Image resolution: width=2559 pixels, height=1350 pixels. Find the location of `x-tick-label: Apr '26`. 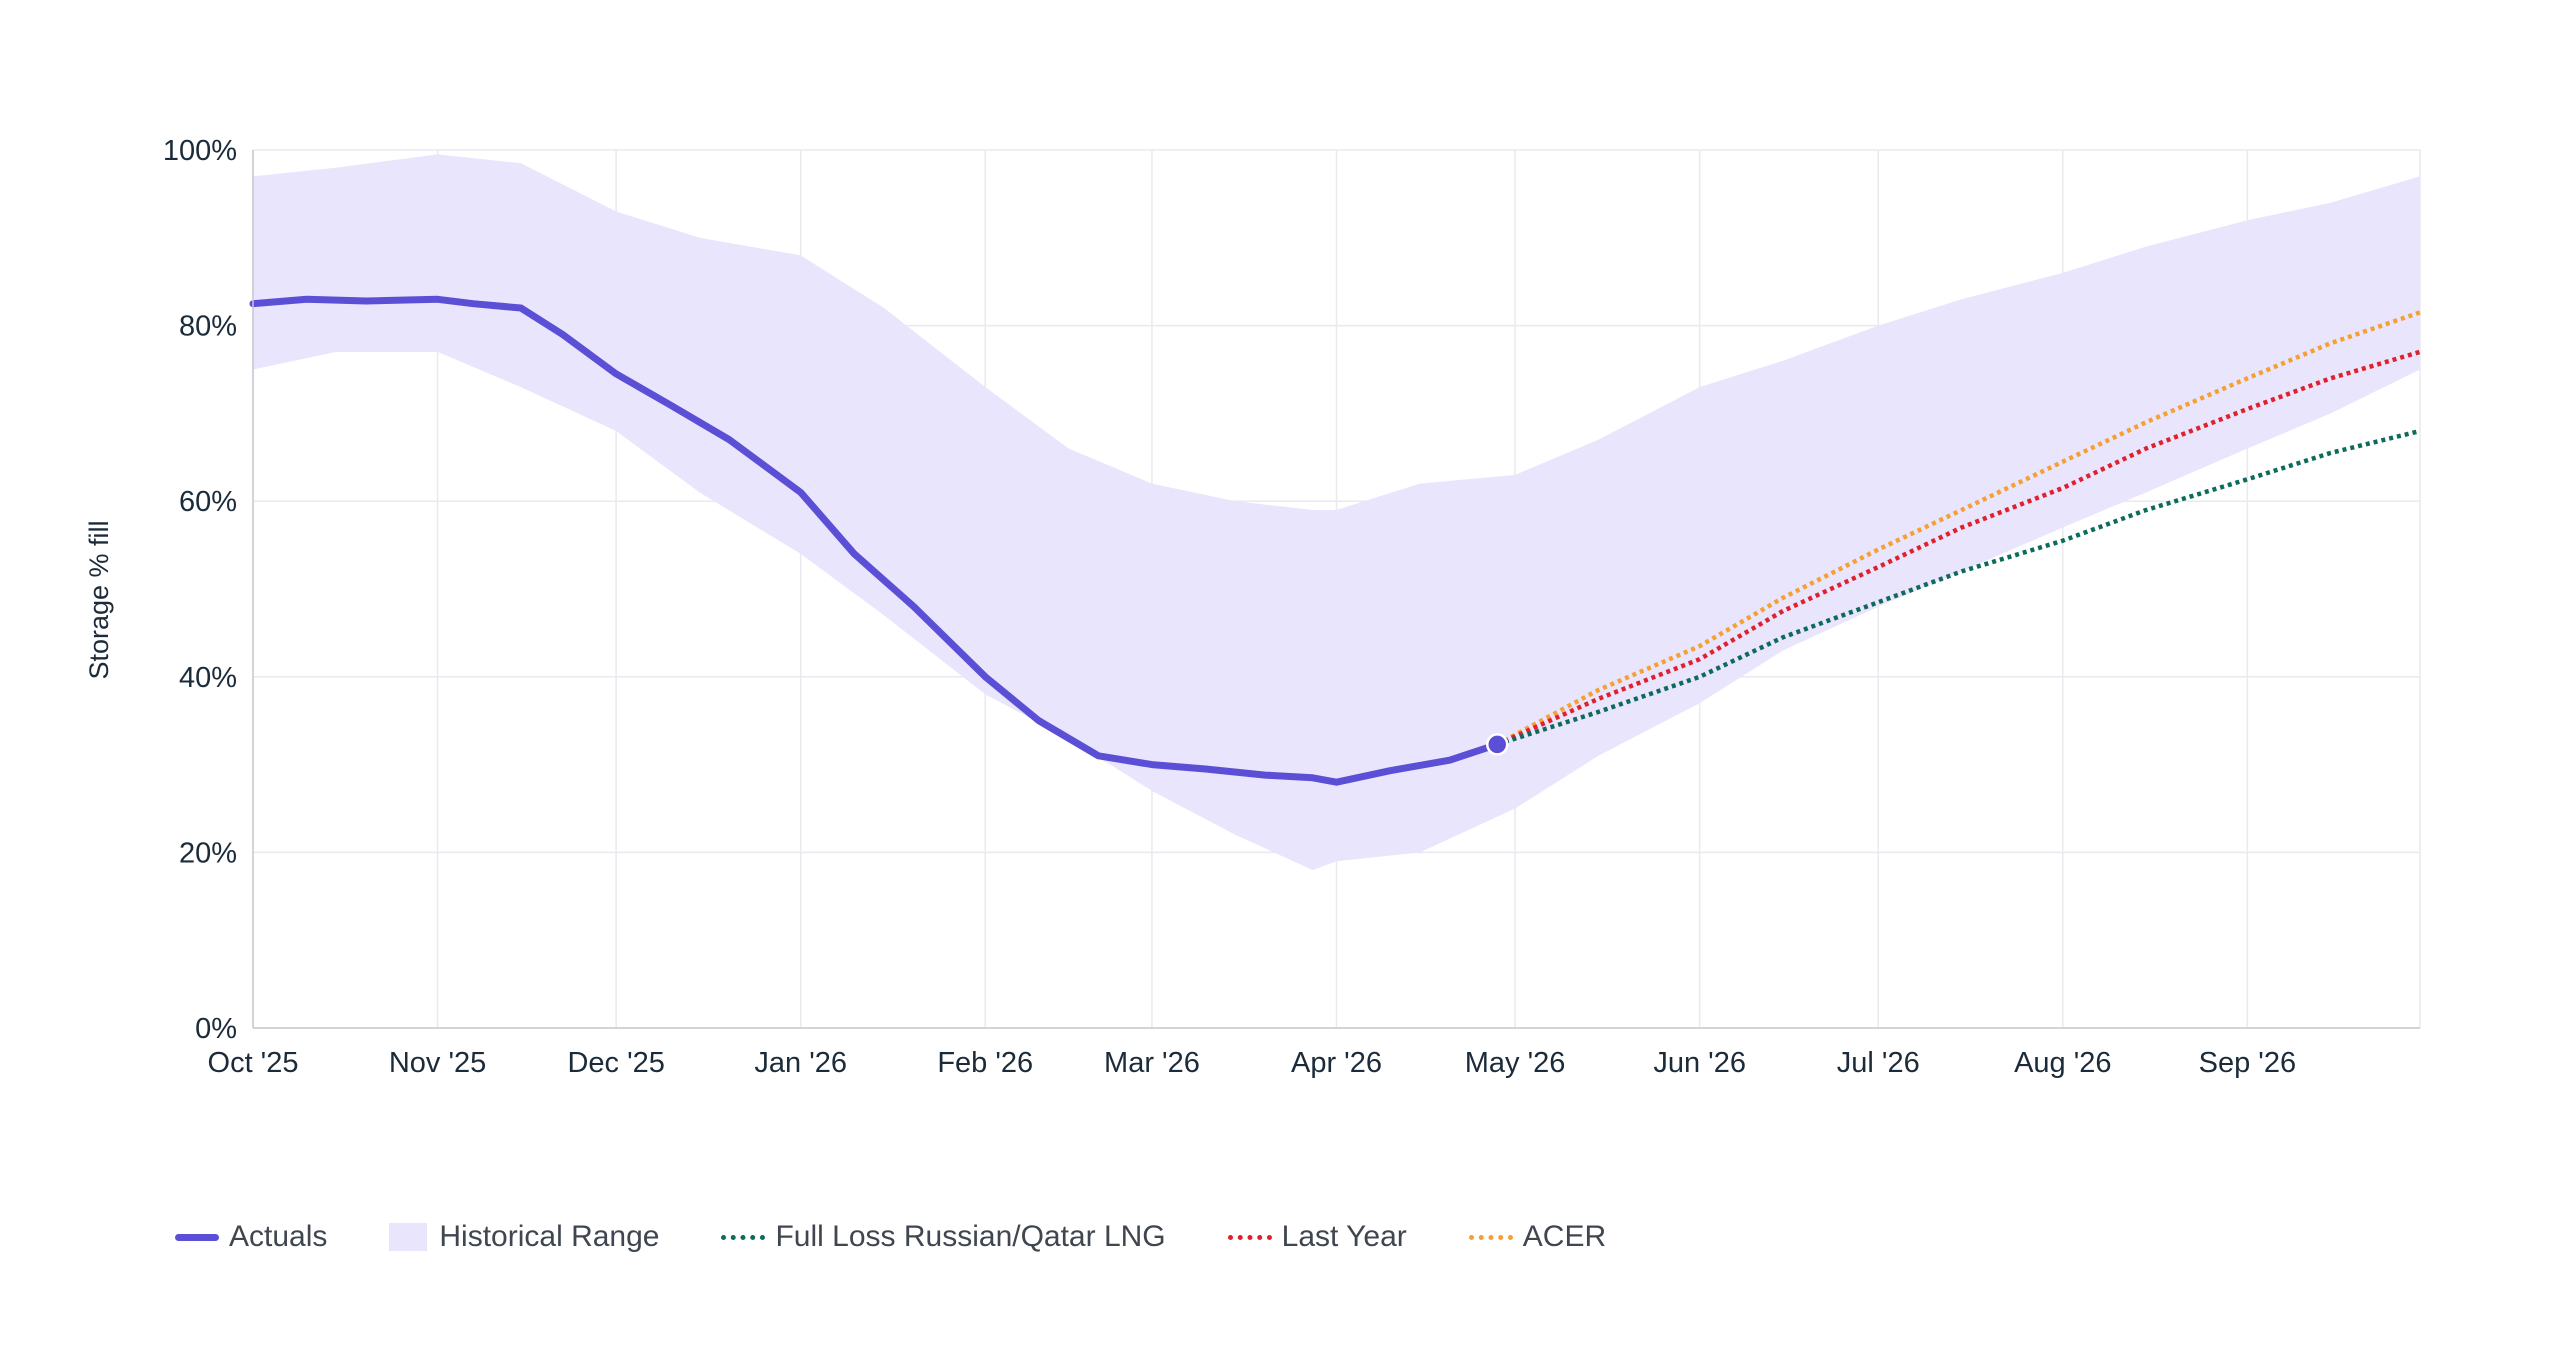

x-tick-label: Apr '26 is located at coordinates (1336, 1063).